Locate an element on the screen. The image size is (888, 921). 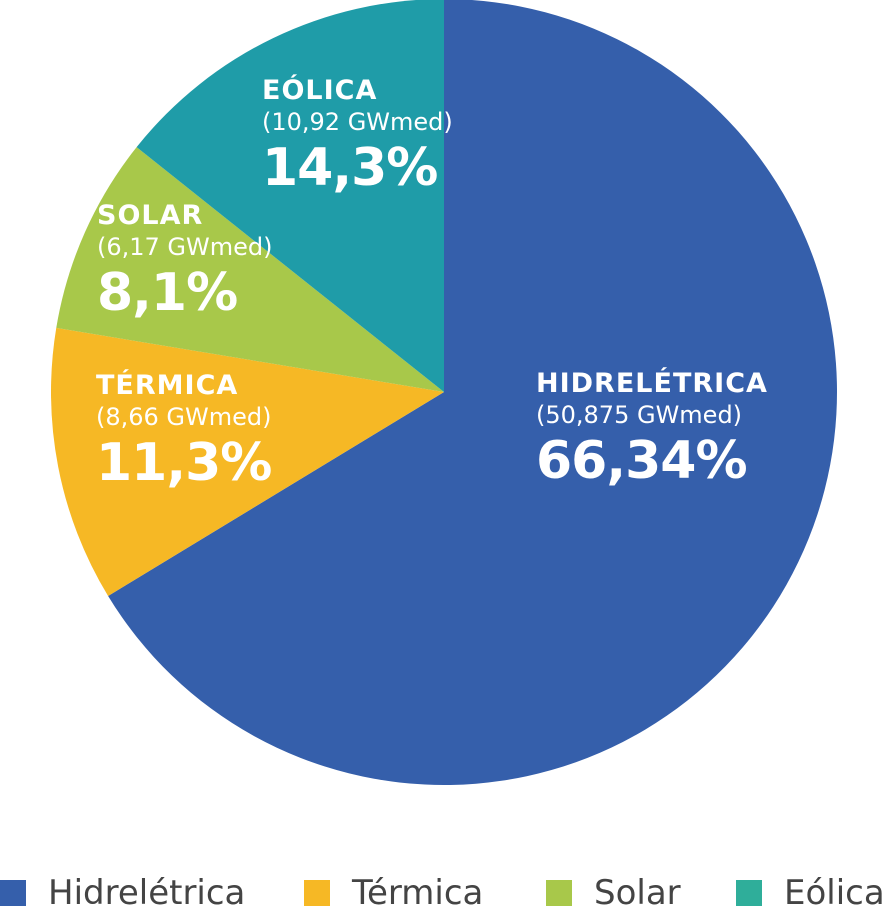
slice-label-eolica: EÓLICA (10,92 GWmed) 14,3% is located at coordinates (357, 137).